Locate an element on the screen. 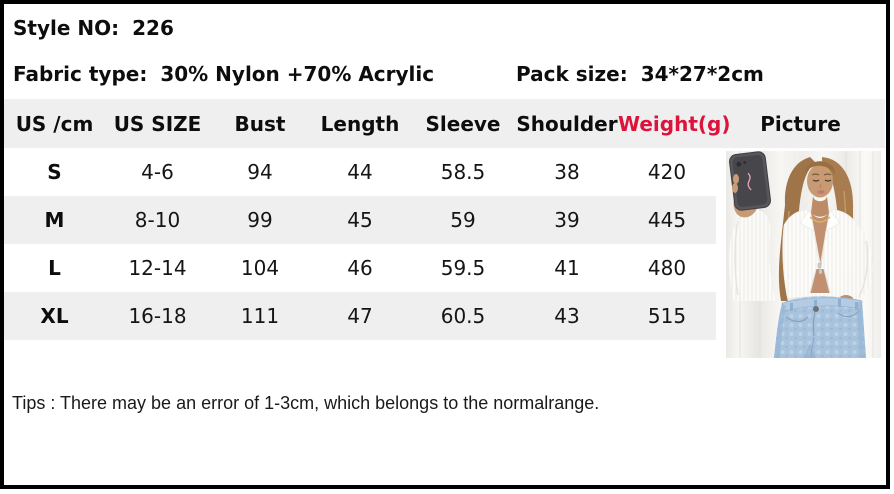  us-size-value: 16-18 is located at coordinates (157, 316).